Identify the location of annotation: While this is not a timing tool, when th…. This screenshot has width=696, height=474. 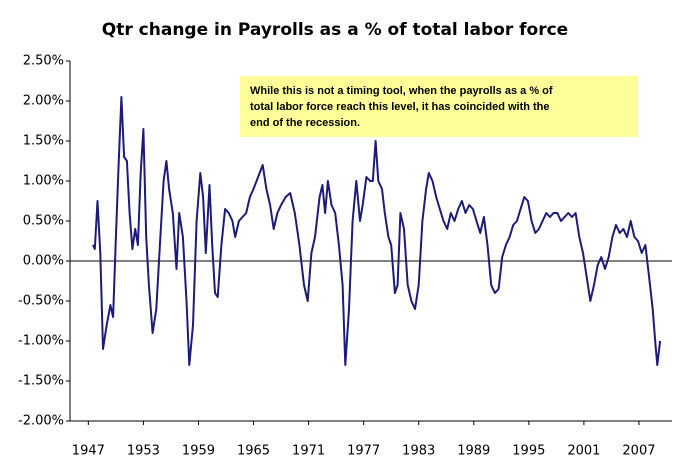
(401, 91).